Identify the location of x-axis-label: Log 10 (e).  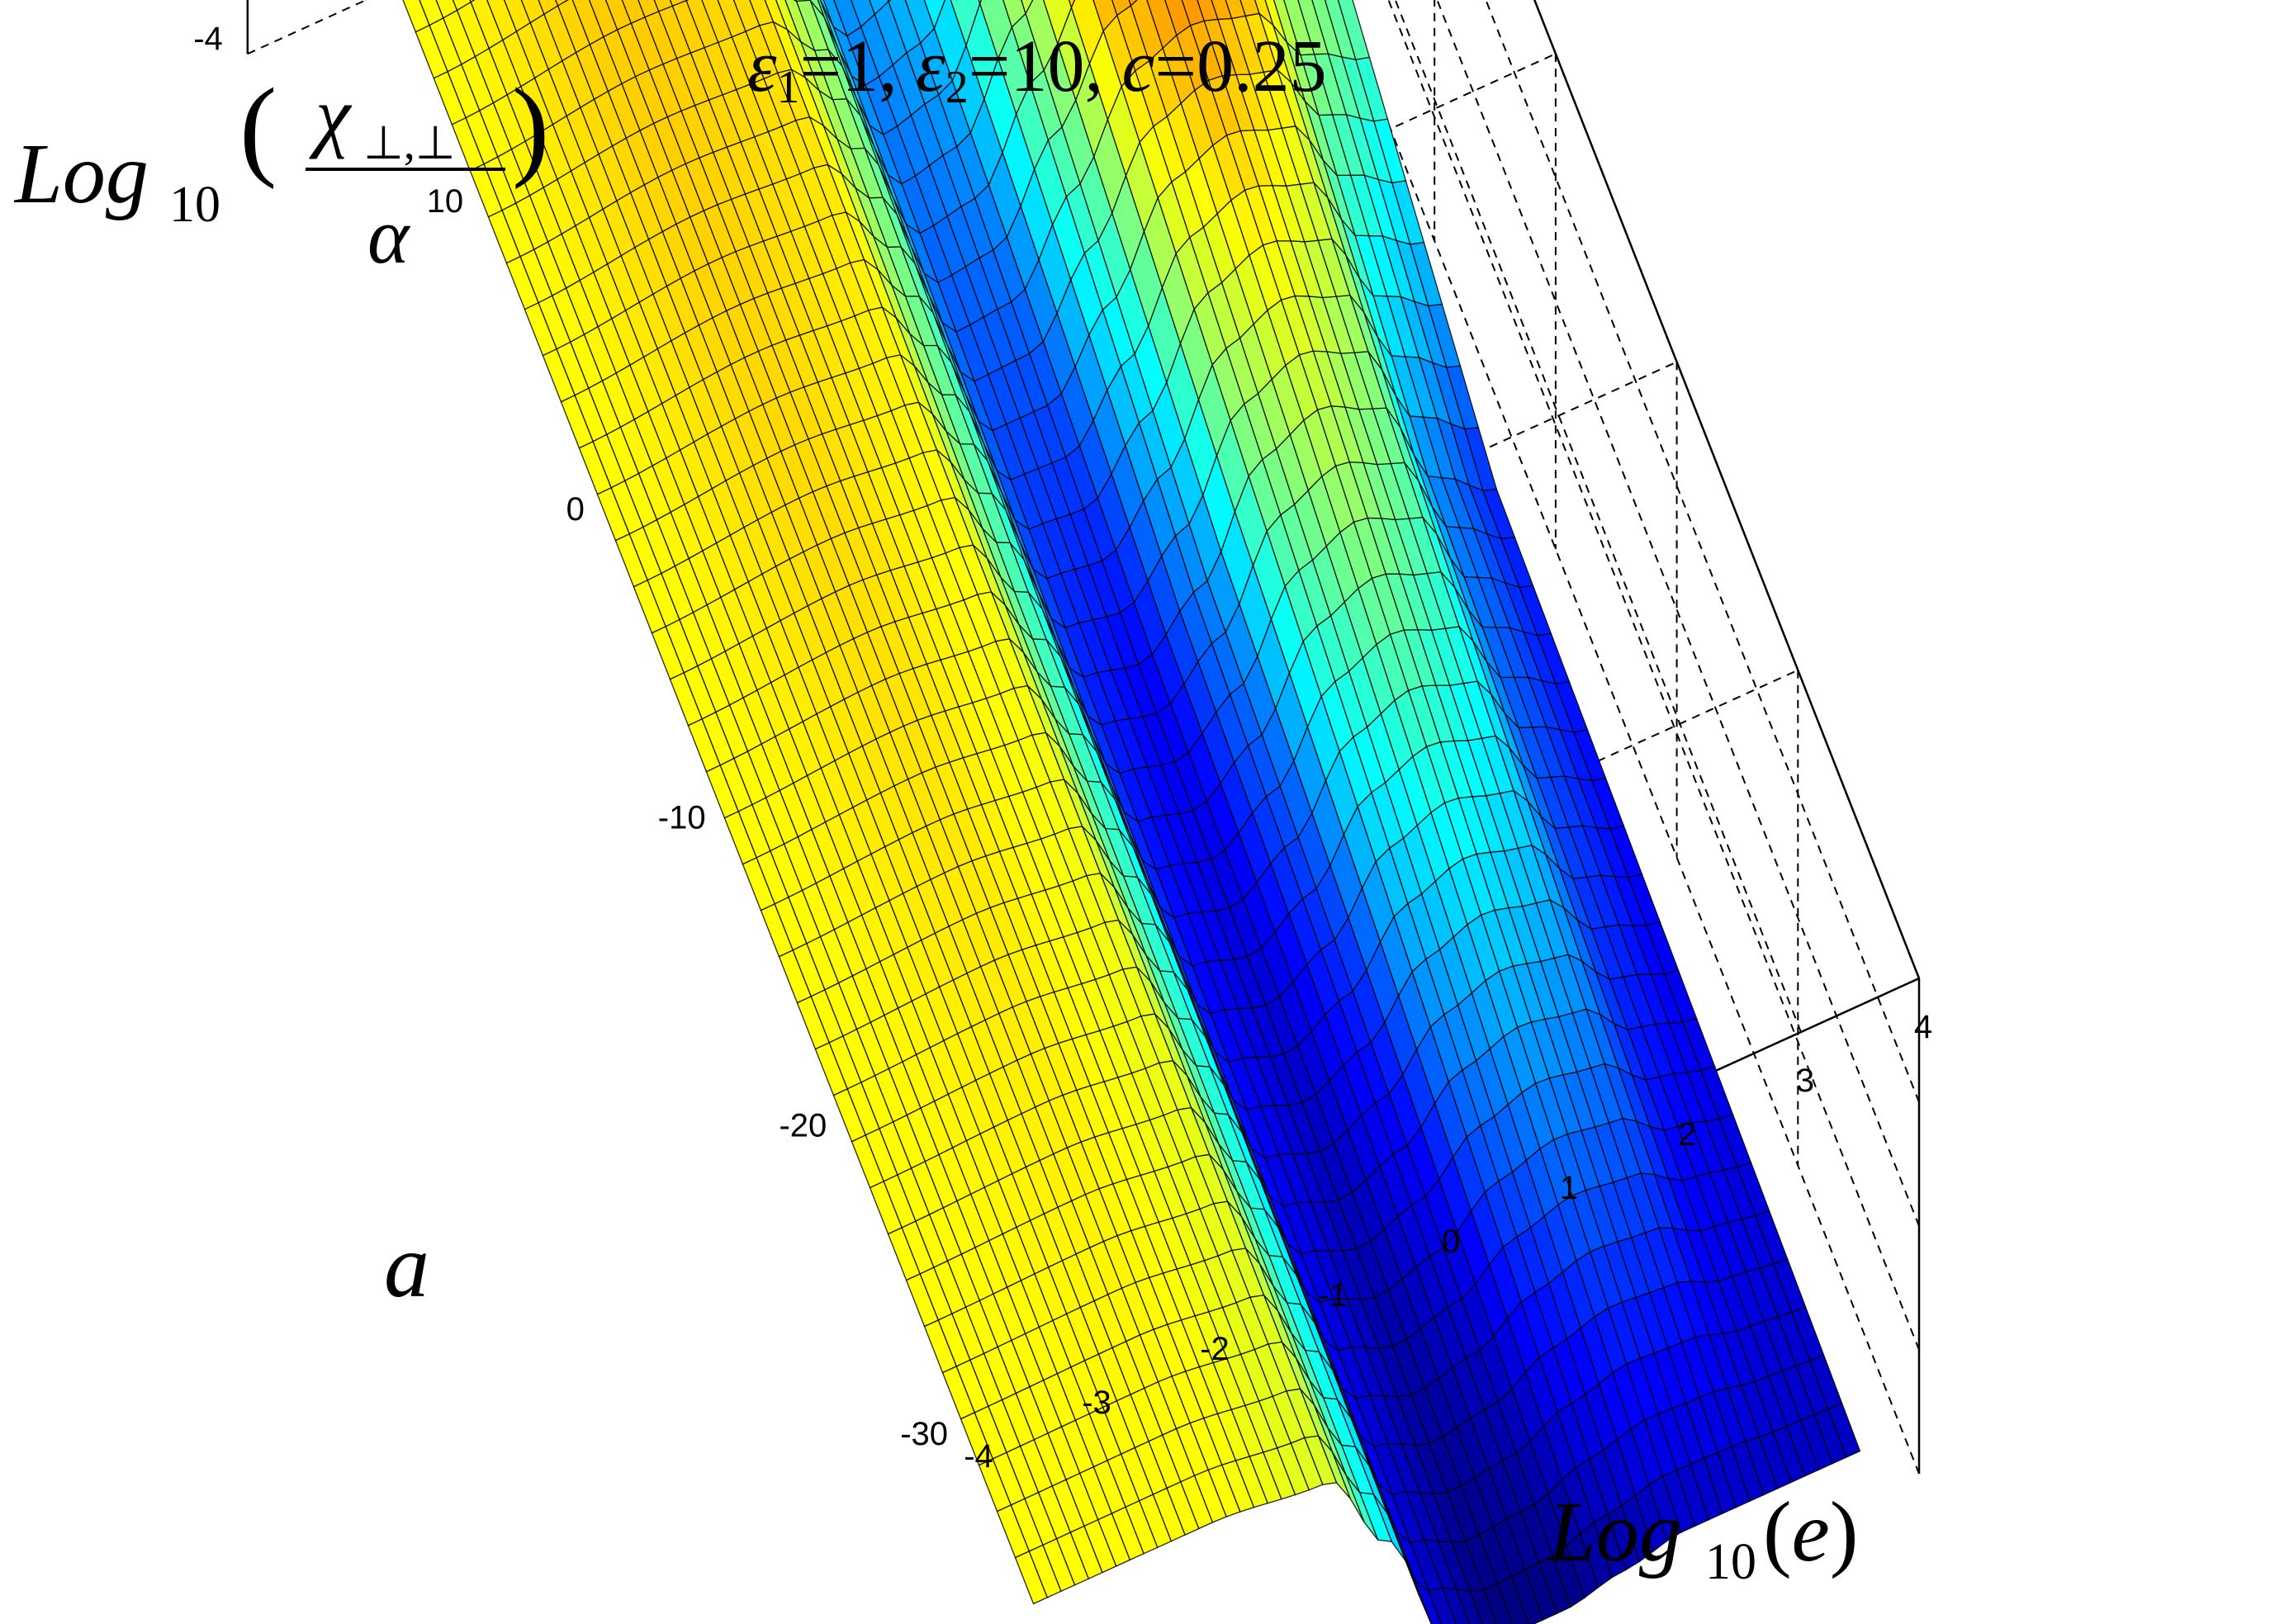
(1703, 1537).